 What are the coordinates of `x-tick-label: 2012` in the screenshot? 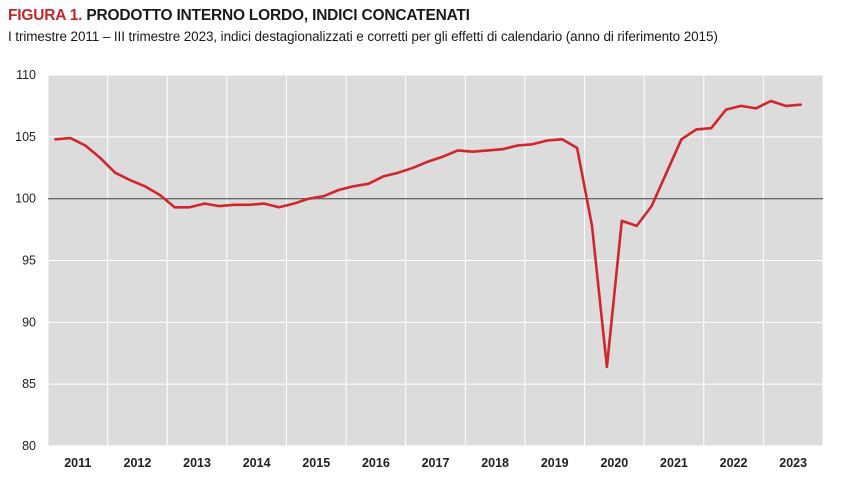 It's located at (138, 463).